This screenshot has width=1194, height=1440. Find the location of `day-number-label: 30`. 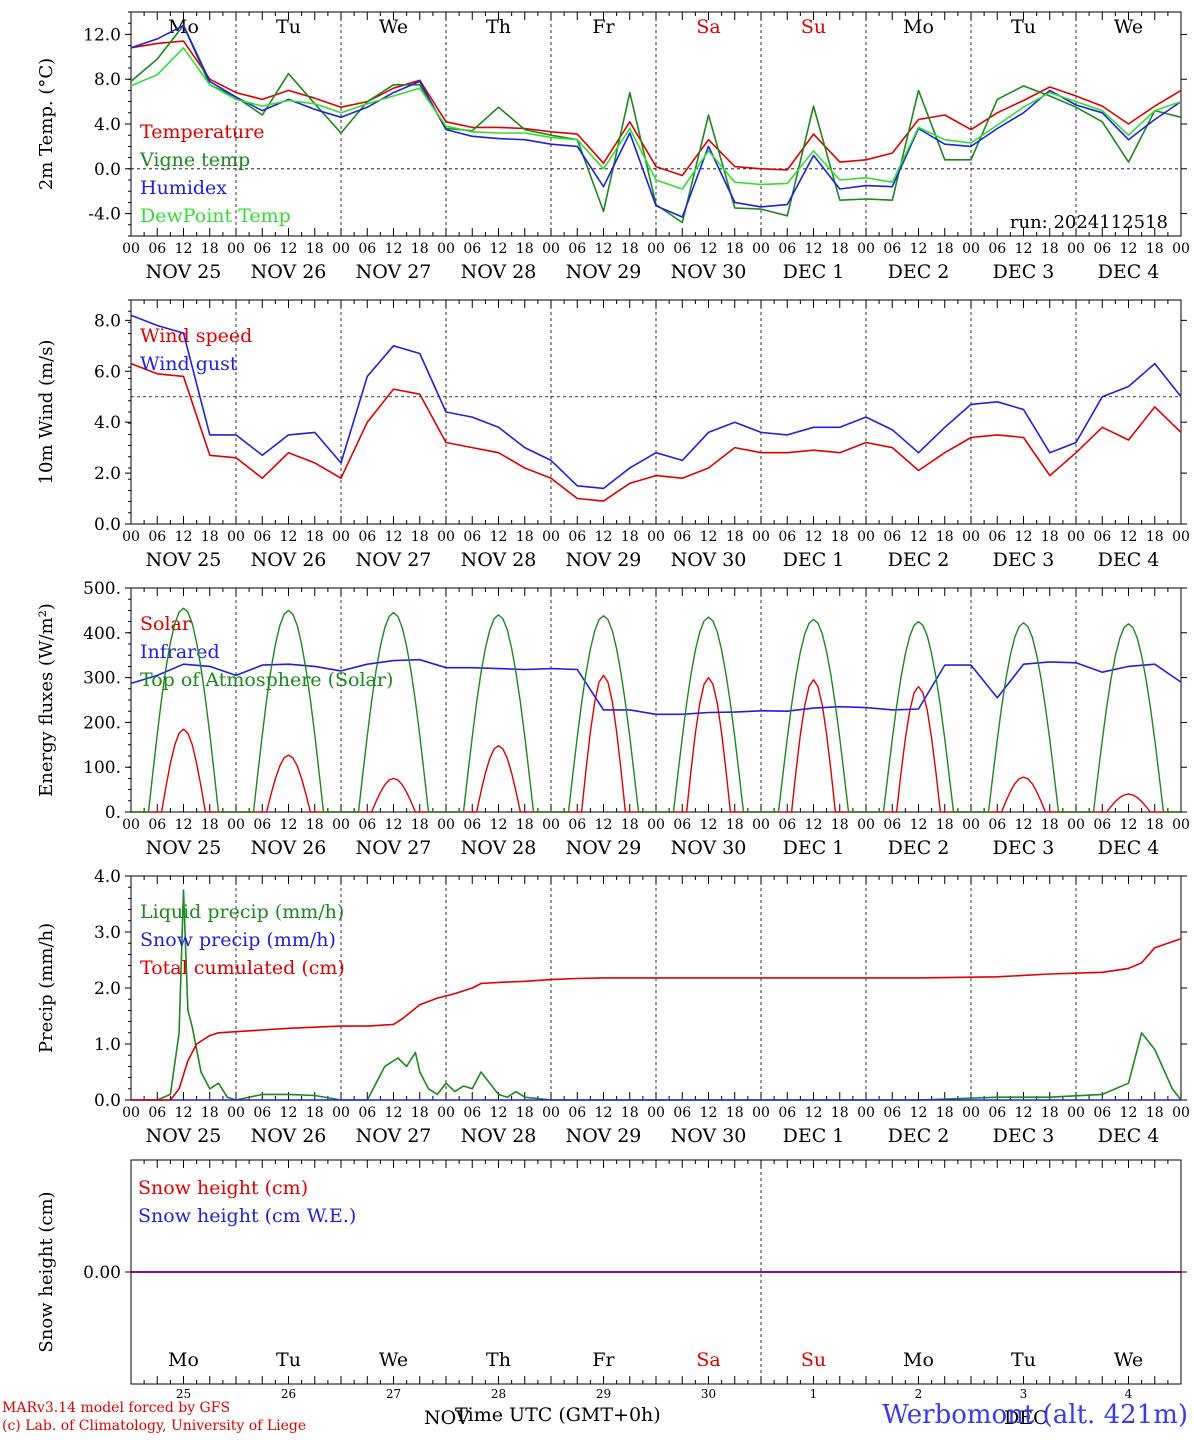

day-number-label: 30 is located at coordinates (708, 1394).